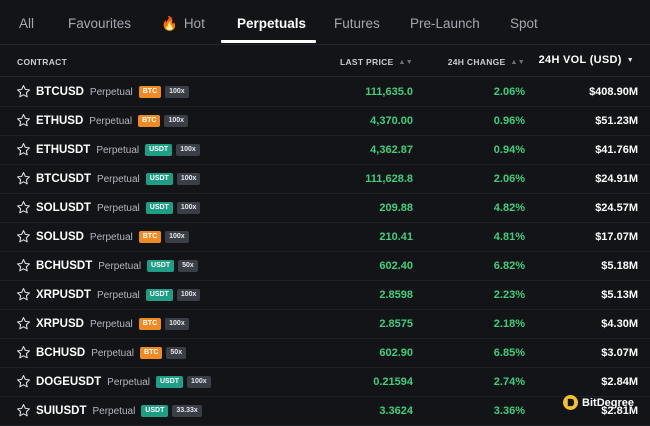 The width and height of the screenshot is (650, 426). What do you see at coordinates (396, 295) in the screenshot?
I see `last-price: 2.8598` at bounding box center [396, 295].